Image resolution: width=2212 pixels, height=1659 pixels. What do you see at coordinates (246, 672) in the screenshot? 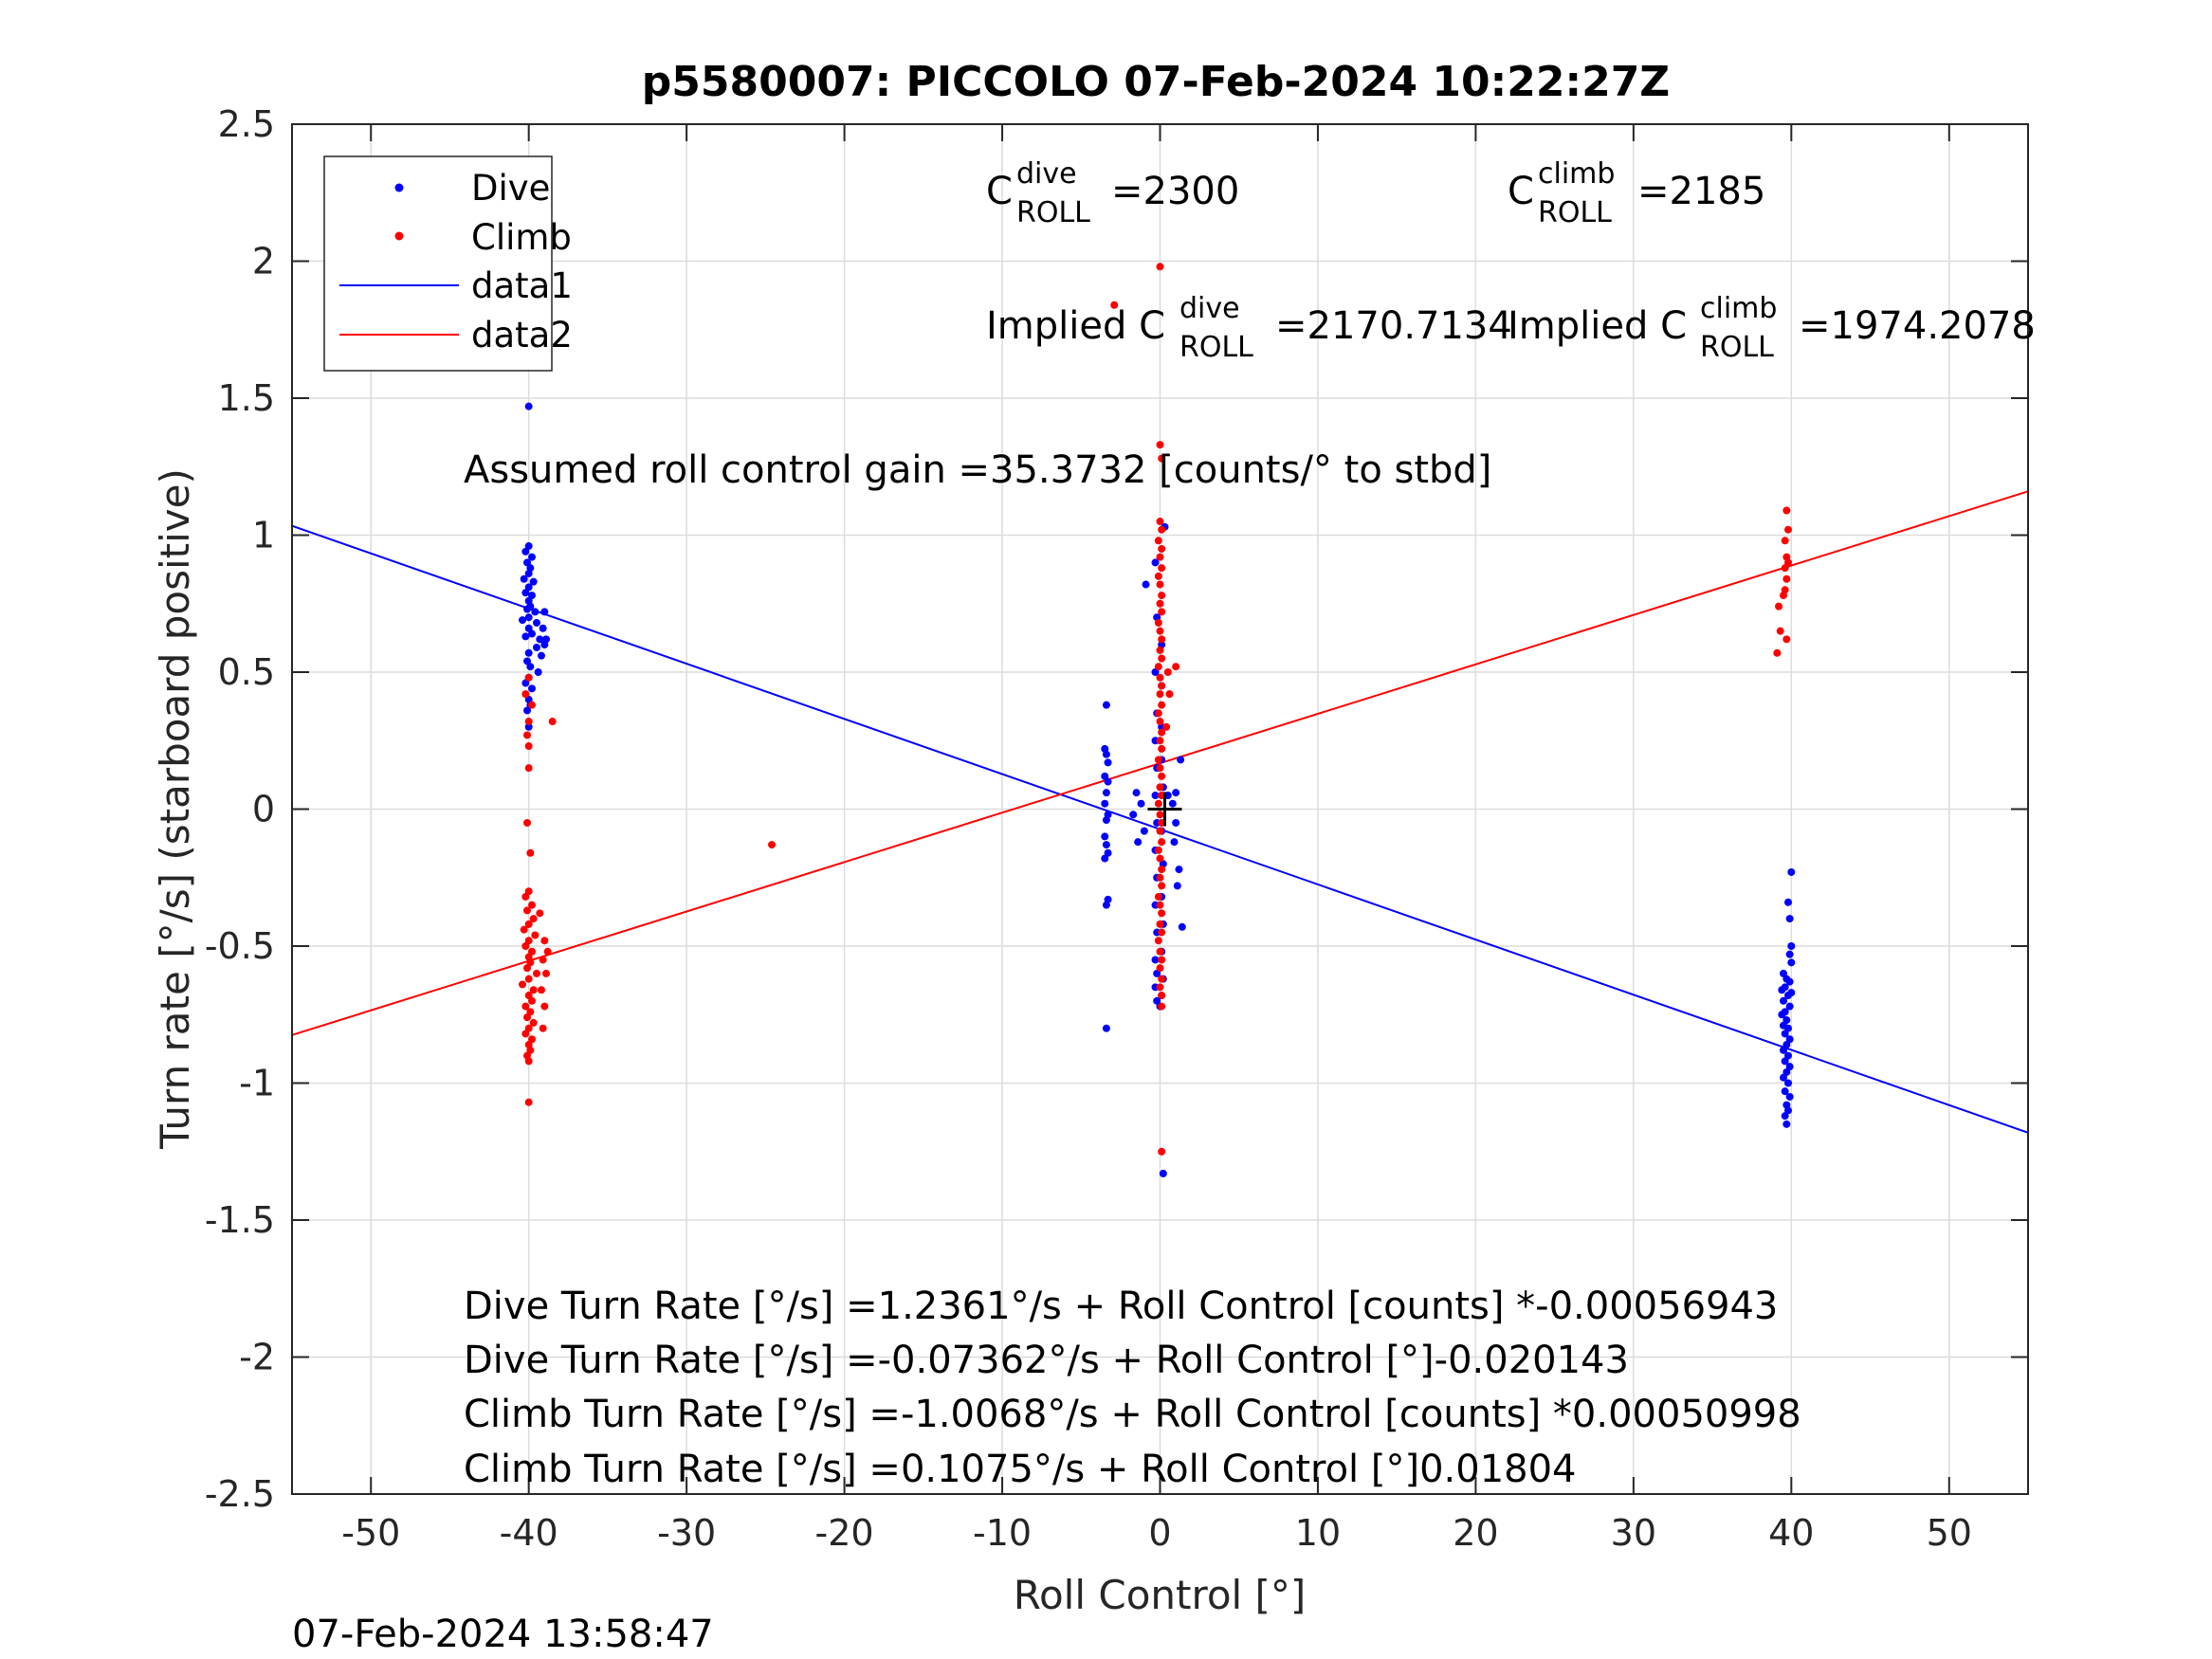
I see `y-tick-label: 0.5` at bounding box center [246, 672].